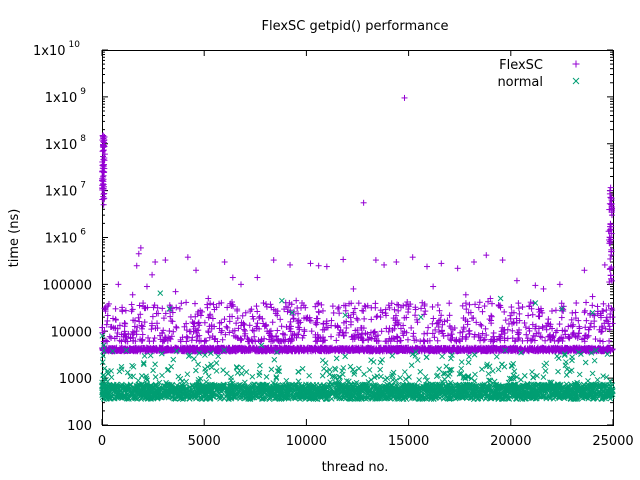  Describe the element at coordinates (576, 64) in the screenshot. I see `legend-marker-flexsc` at that location.